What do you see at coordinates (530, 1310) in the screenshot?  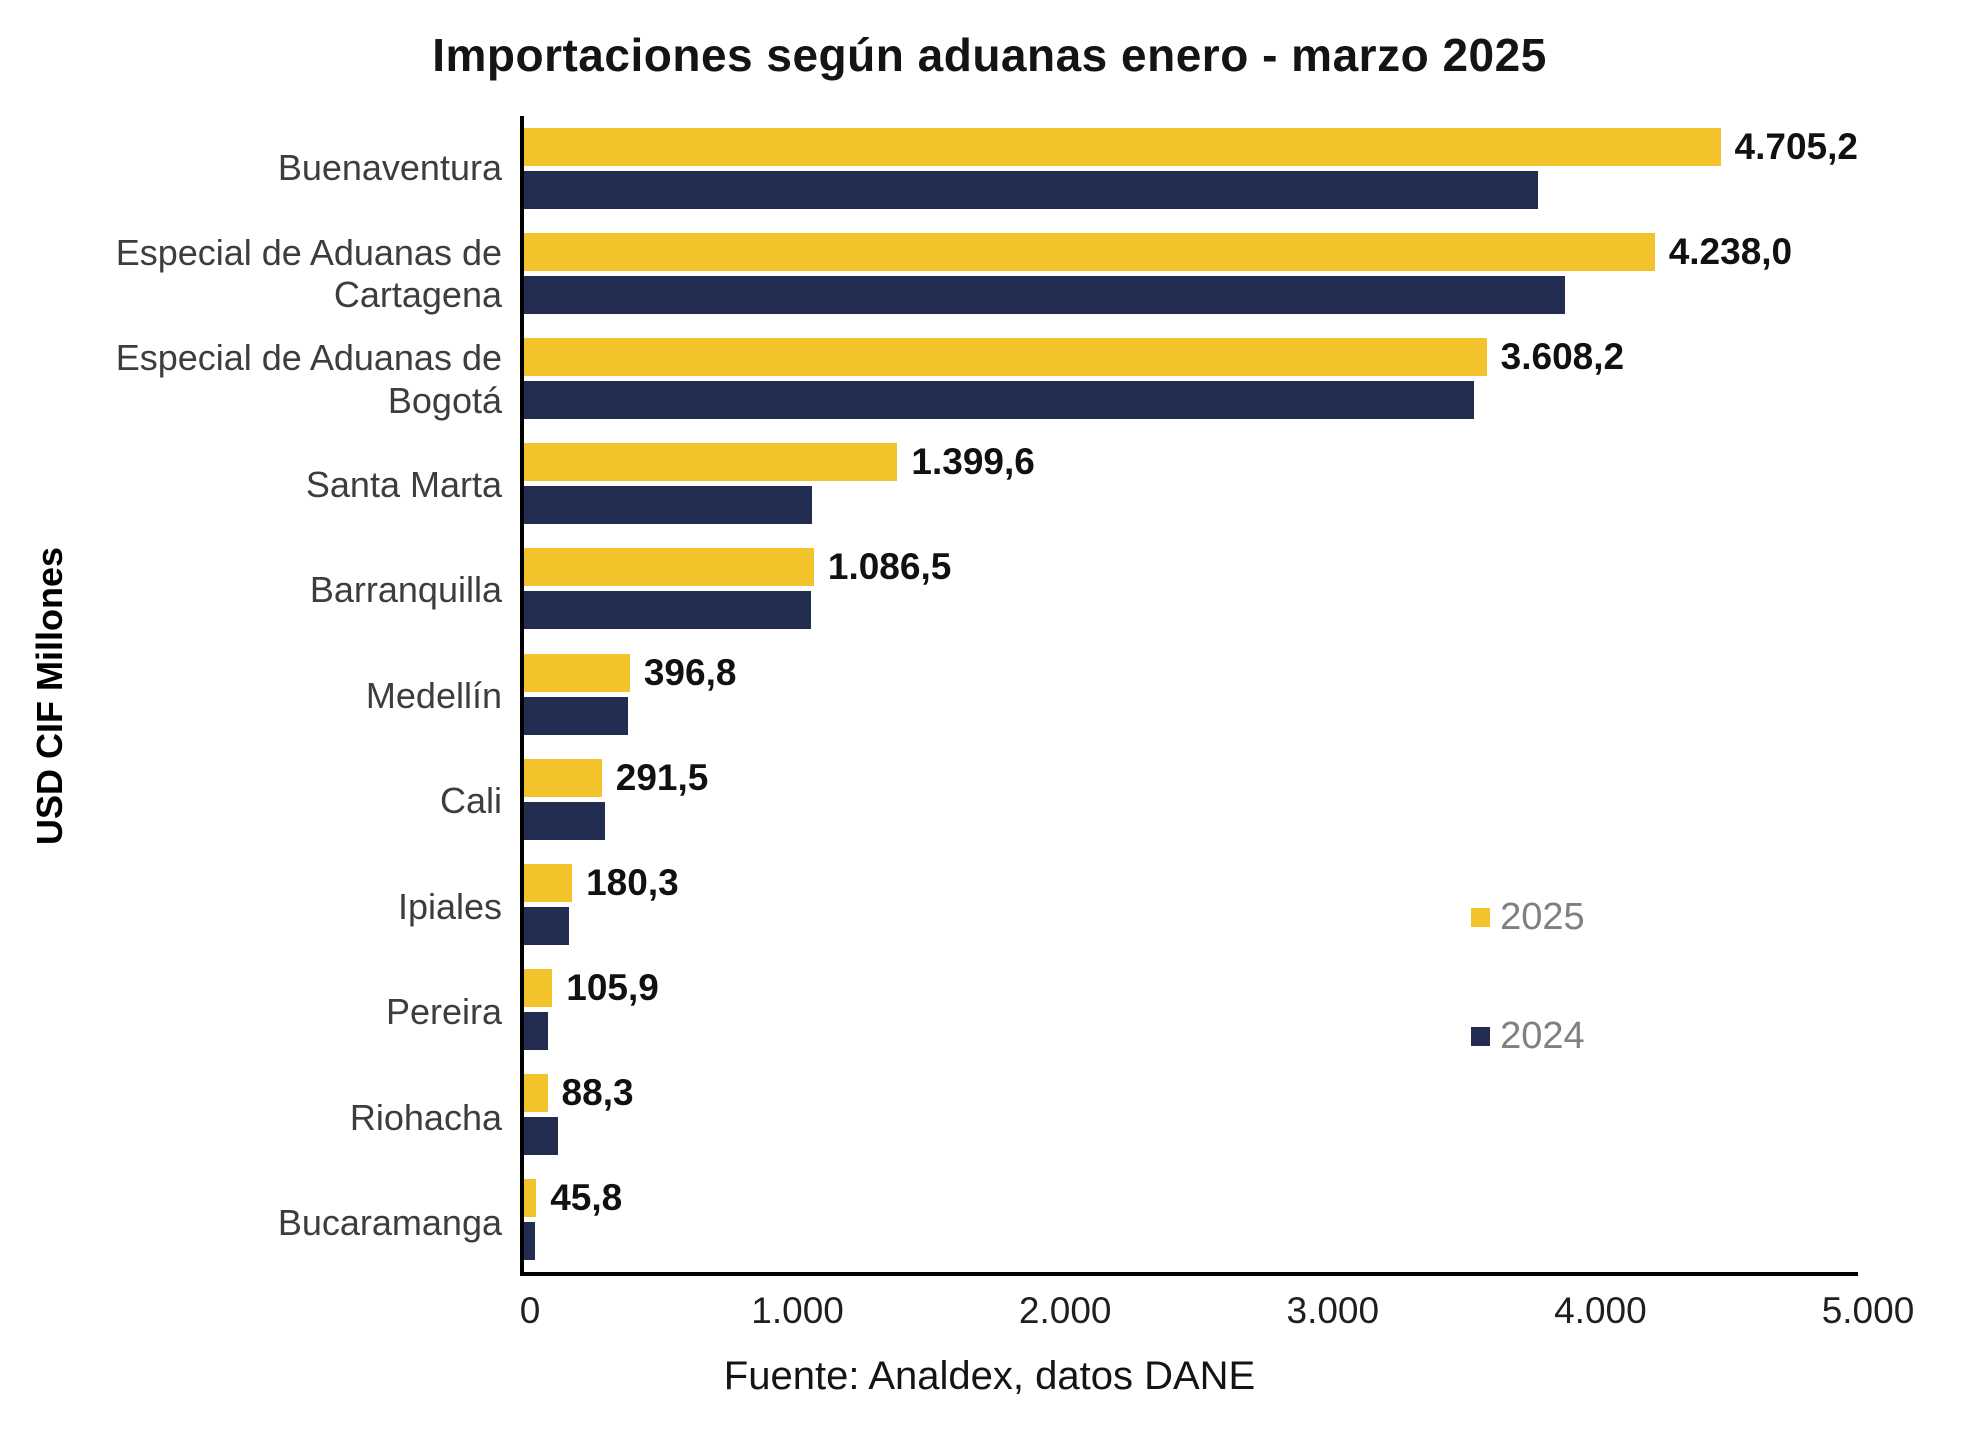 I see `x-tick-label: 0` at bounding box center [530, 1310].